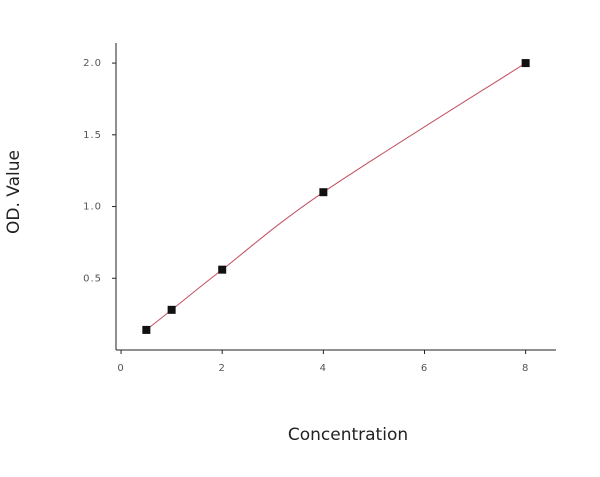 This screenshot has width=600, height=477. I want to click on x-axis-title: Concentration, so click(348, 435).